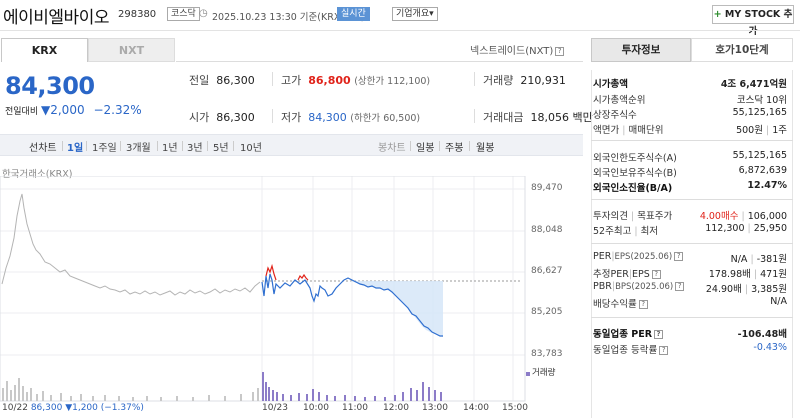  What do you see at coordinates (122, 408) in the screenshot?
I see `footer-pct: (−1.37%)` at bounding box center [122, 408].